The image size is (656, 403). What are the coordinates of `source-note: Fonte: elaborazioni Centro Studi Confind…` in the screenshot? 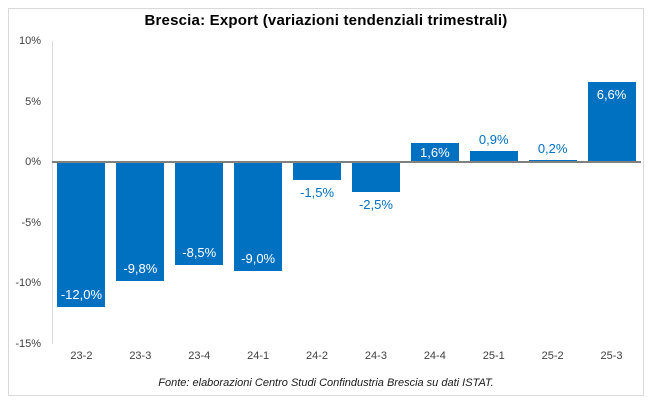 It's located at (326, 383).